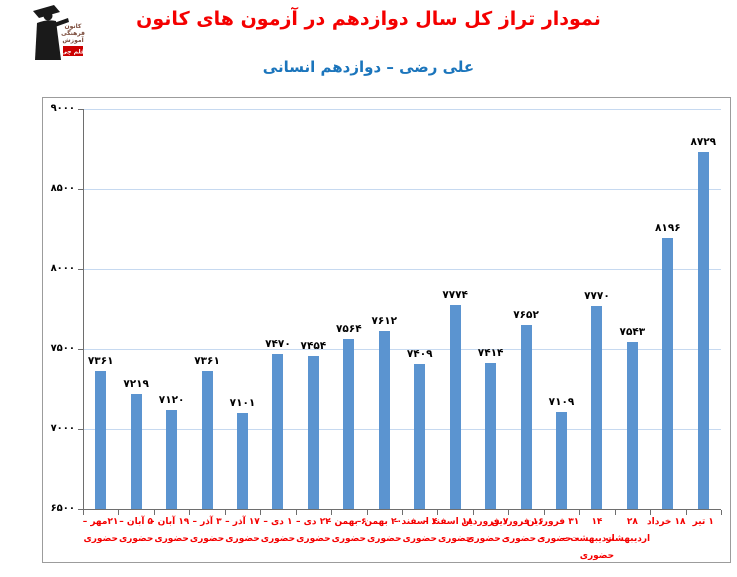 The image size is (737, 577). What do you see at coordinates (379, 522) in the screenshot?
I see `x-axis-label-line: ۲۰ بهمن –` at bounding box center [379, 522].